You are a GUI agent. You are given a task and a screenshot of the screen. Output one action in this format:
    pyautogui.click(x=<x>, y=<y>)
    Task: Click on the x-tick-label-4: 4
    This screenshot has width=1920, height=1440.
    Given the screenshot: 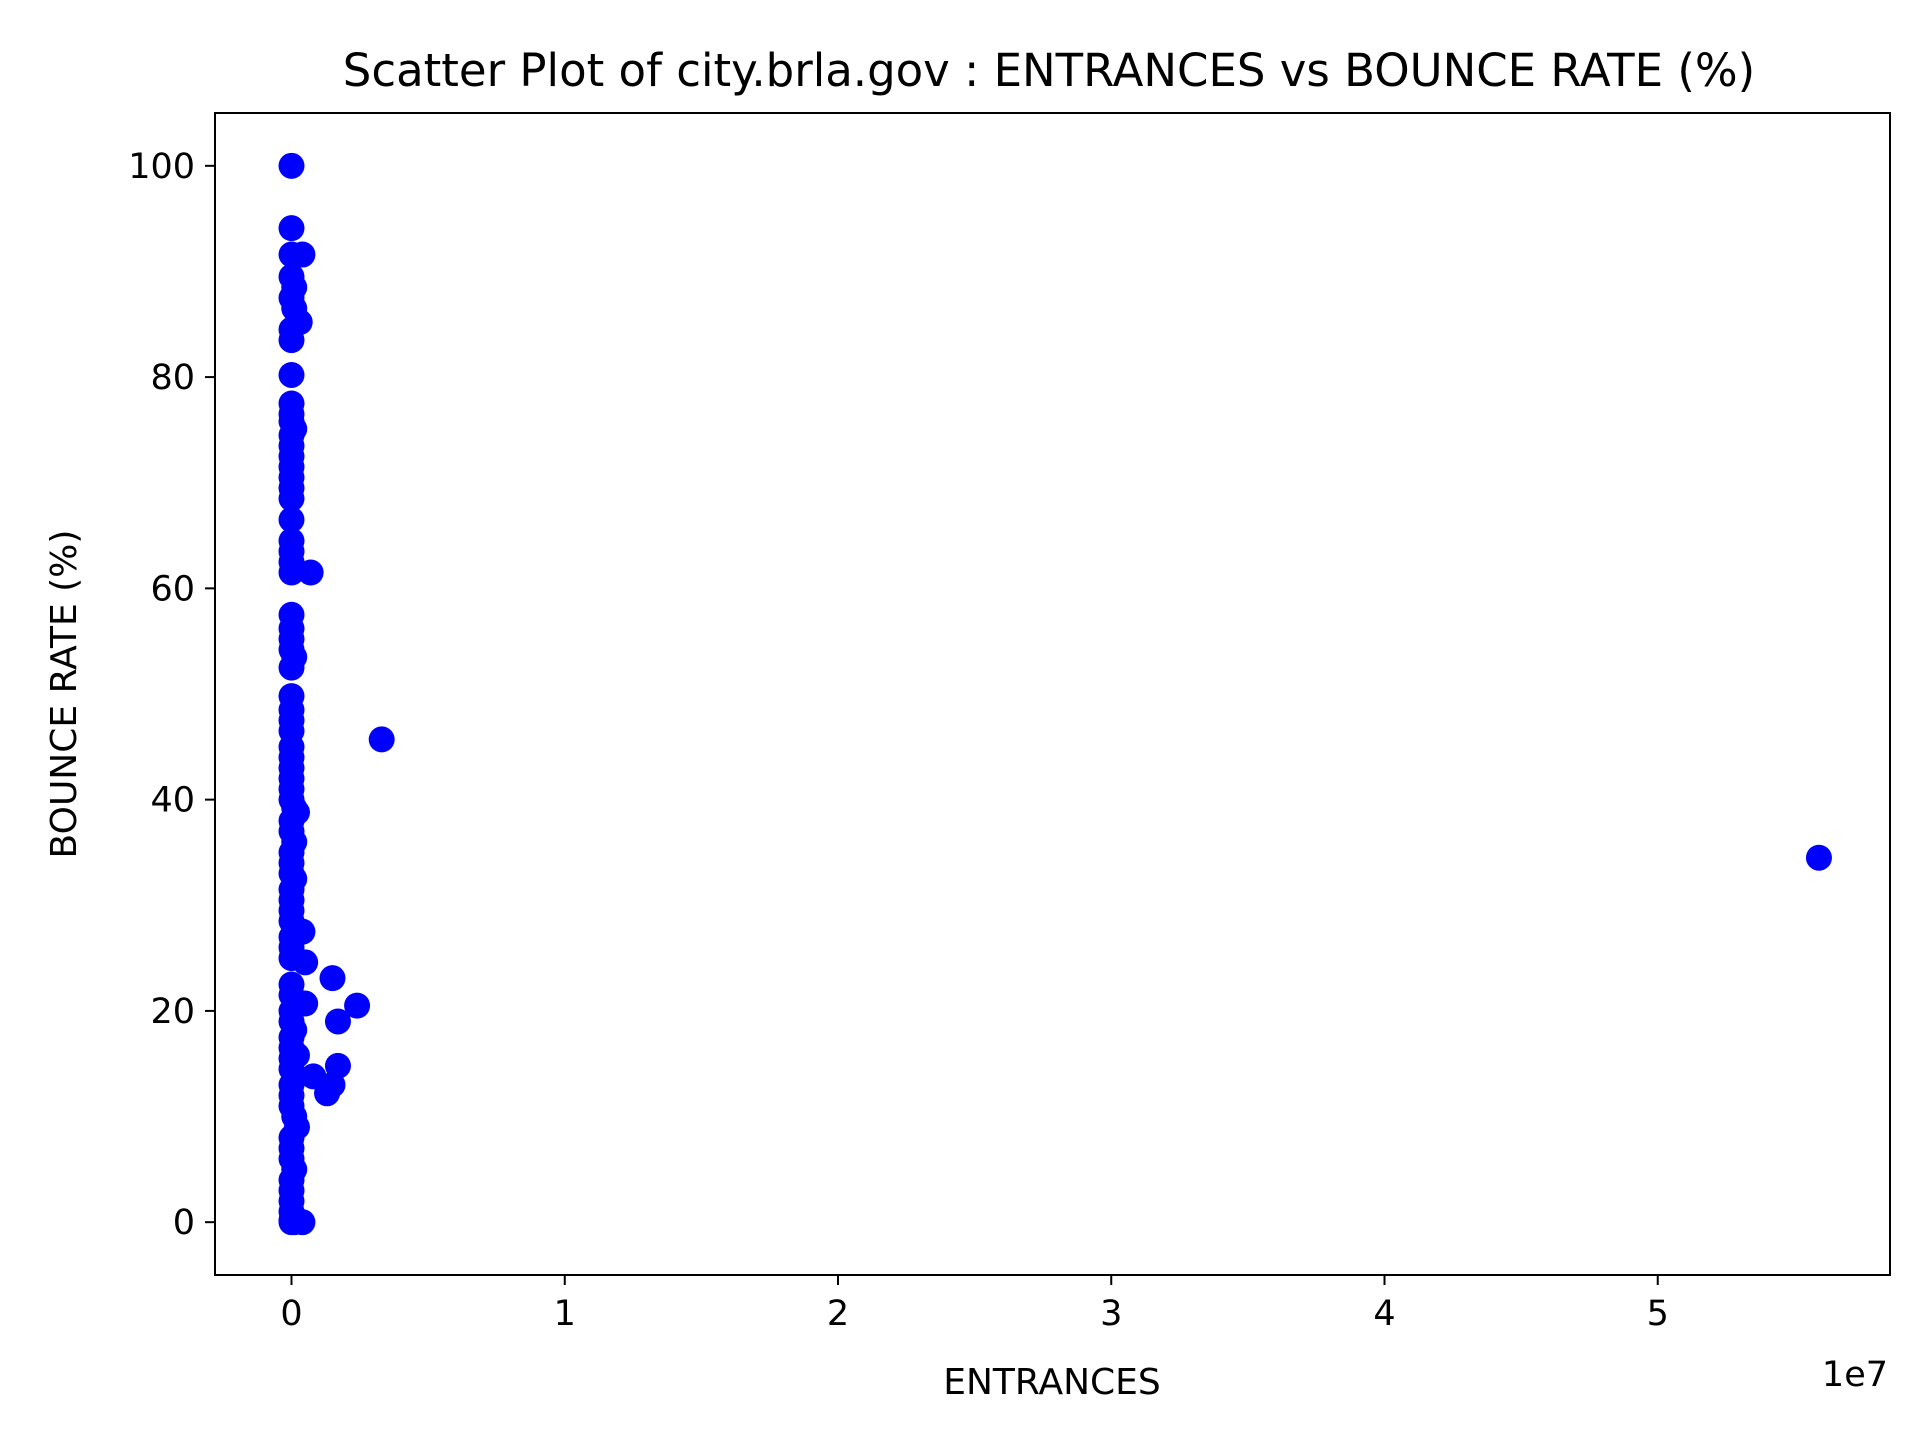 What is the action you would take?
    pyautogui.click(x=1384, y=1314)
    